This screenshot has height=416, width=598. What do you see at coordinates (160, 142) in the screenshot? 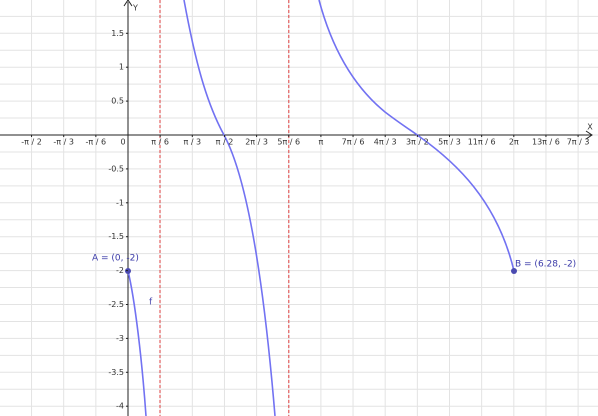
I see `x-tick-label: π / 6` at bounding box center [160, 142].